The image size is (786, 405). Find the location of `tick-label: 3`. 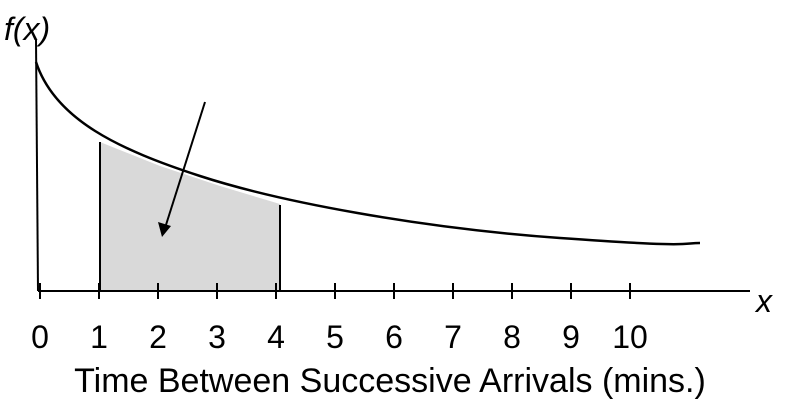

tick-label: 3 is located at coordinates (217, 337).